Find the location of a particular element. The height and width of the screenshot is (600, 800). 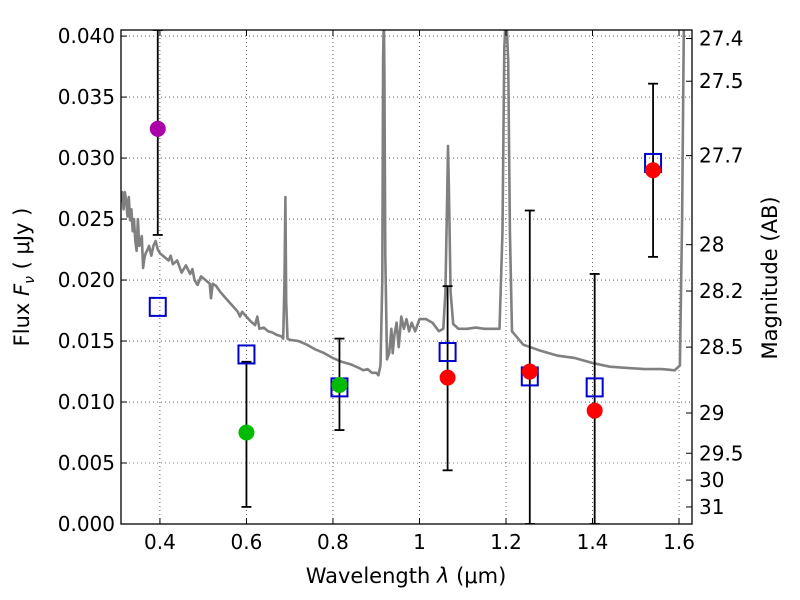

y2-tick-label: 27.7 is located at coordinates (721, 156).